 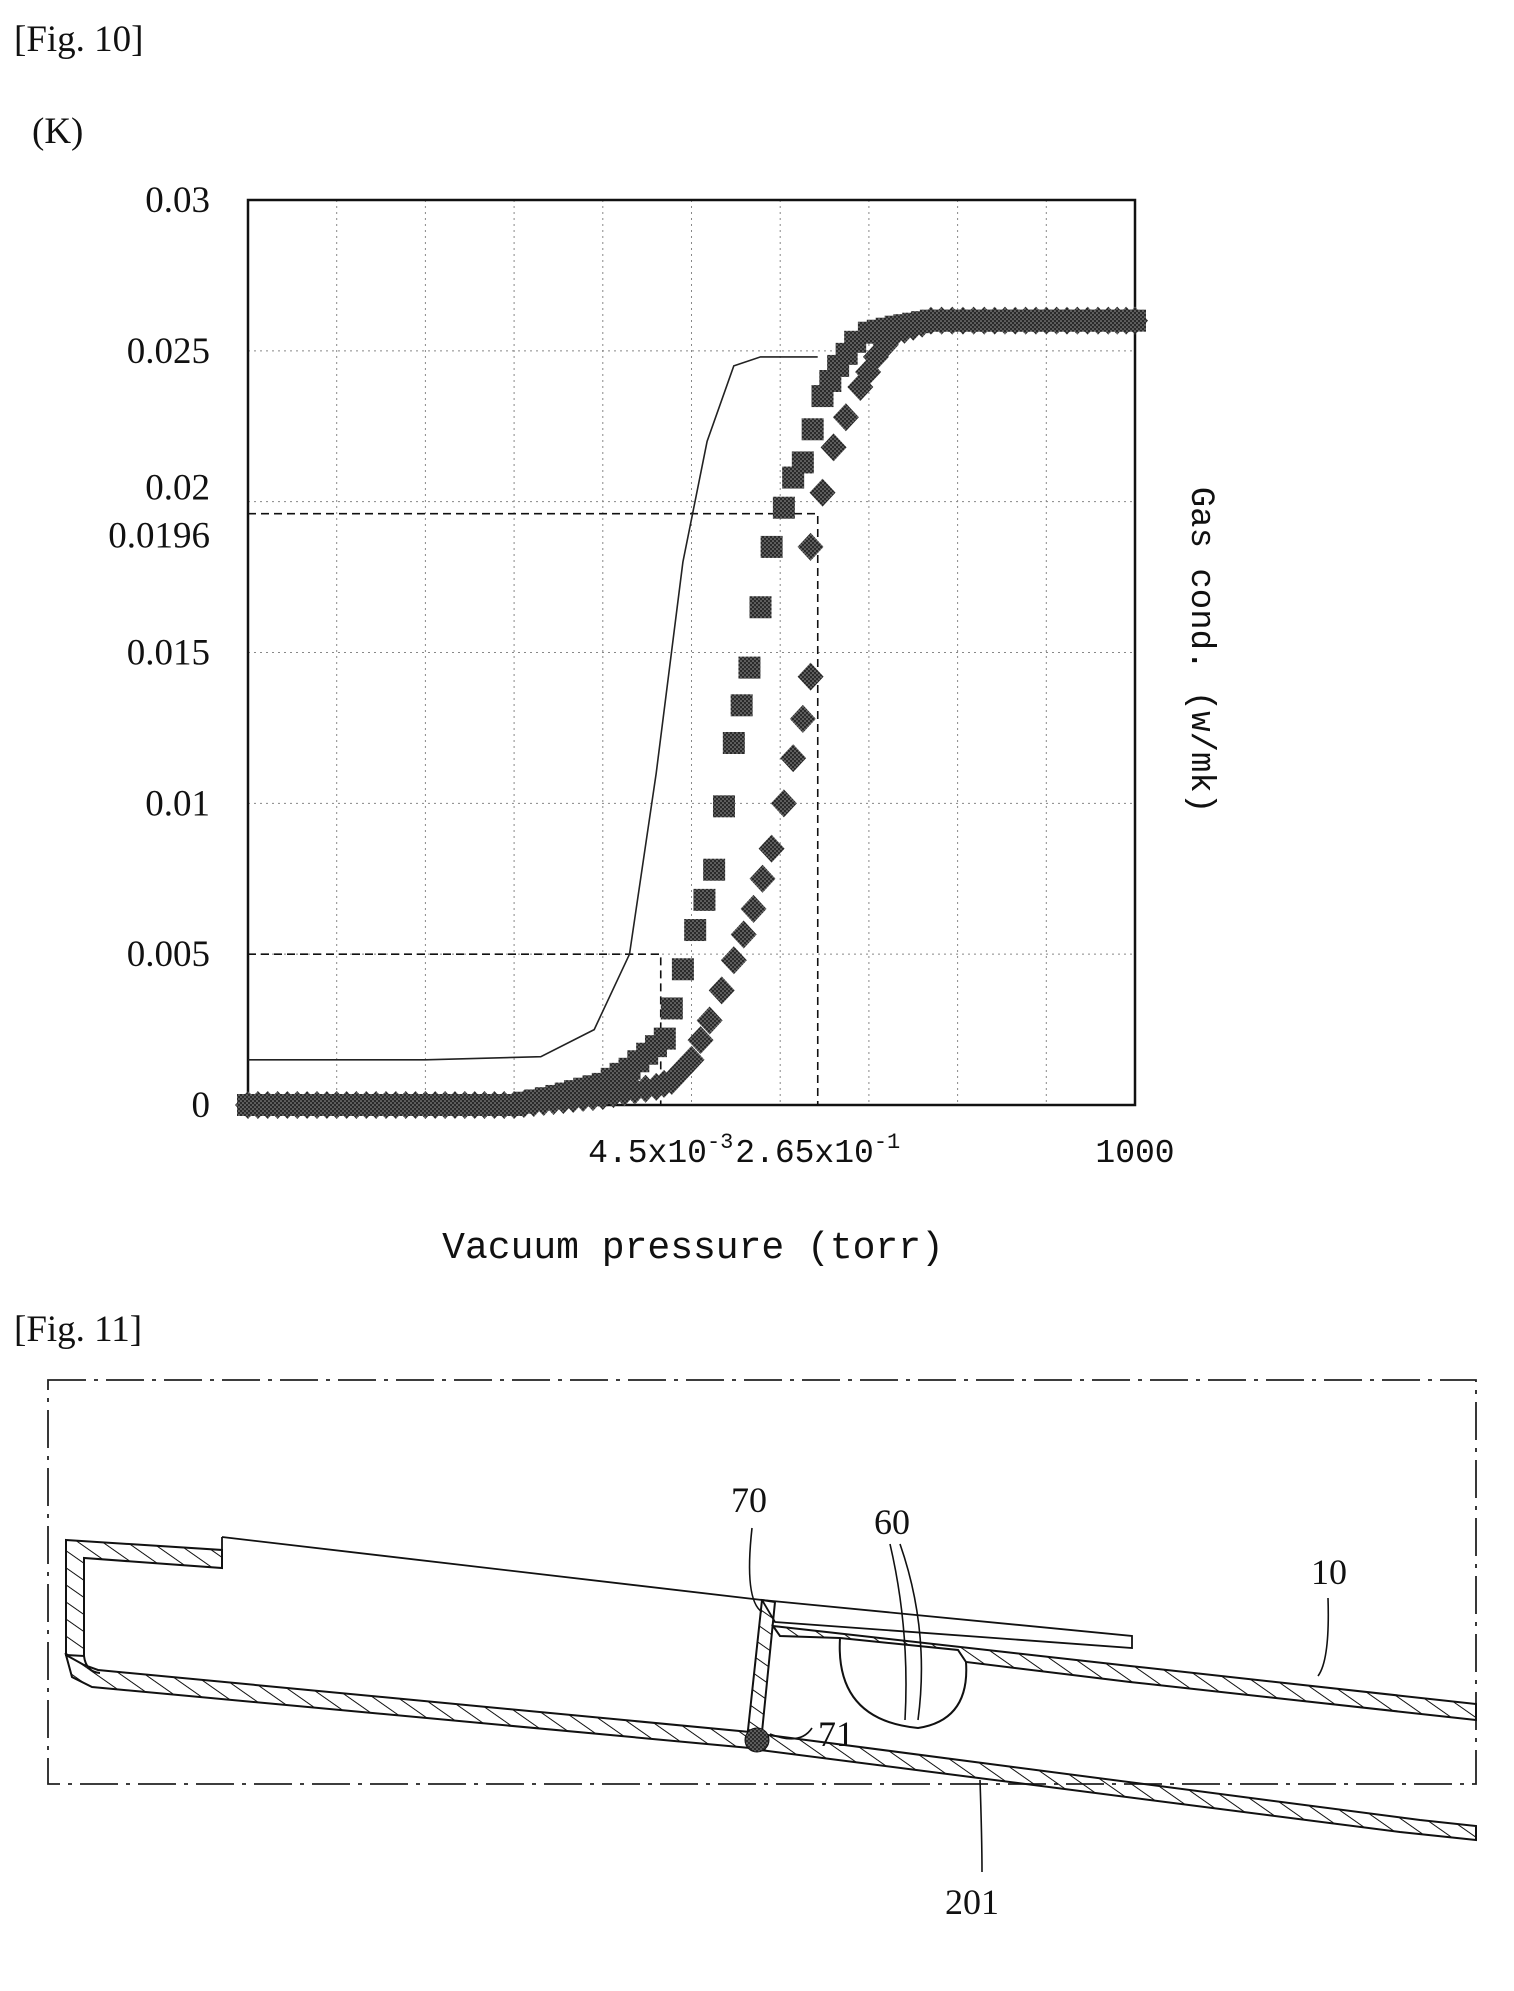 What do you see at coordinates (972, 1902) in the screenshot?
I see `ref-201: 201` at bounding box center [972, 1902].